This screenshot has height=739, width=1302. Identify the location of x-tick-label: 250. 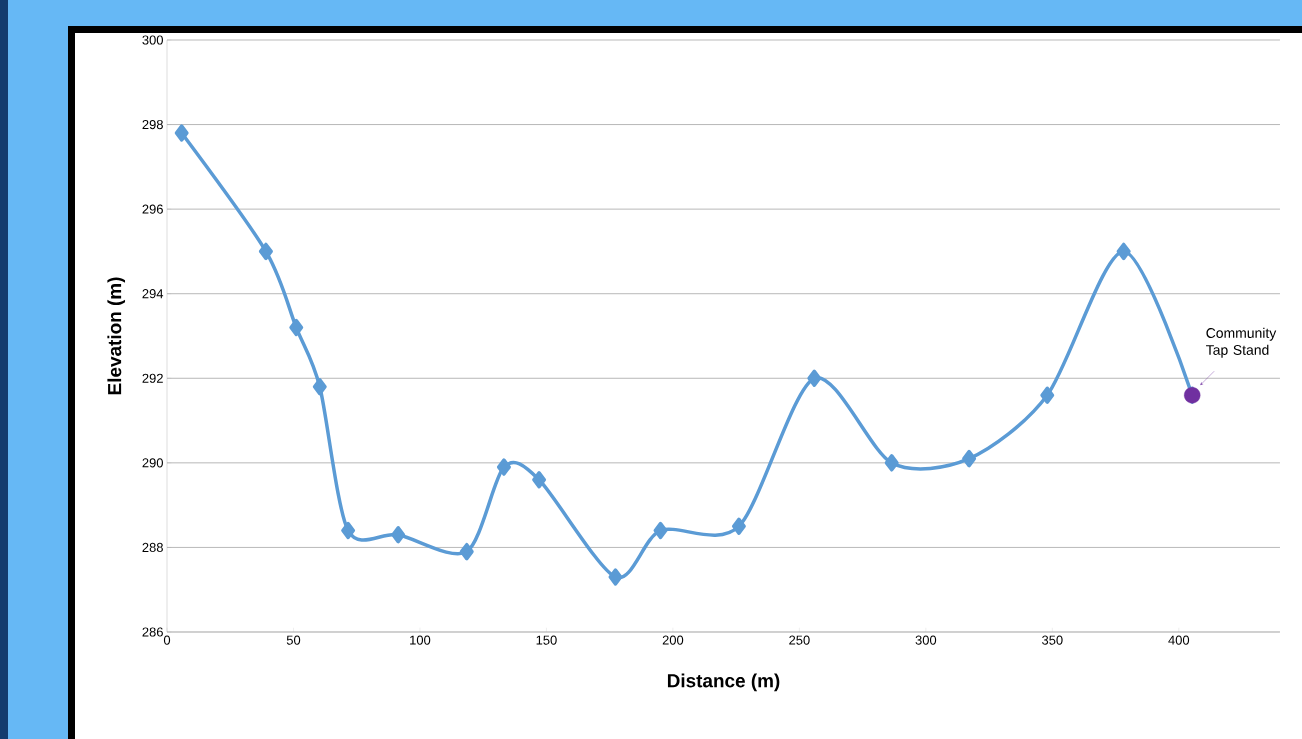
(799, 640).